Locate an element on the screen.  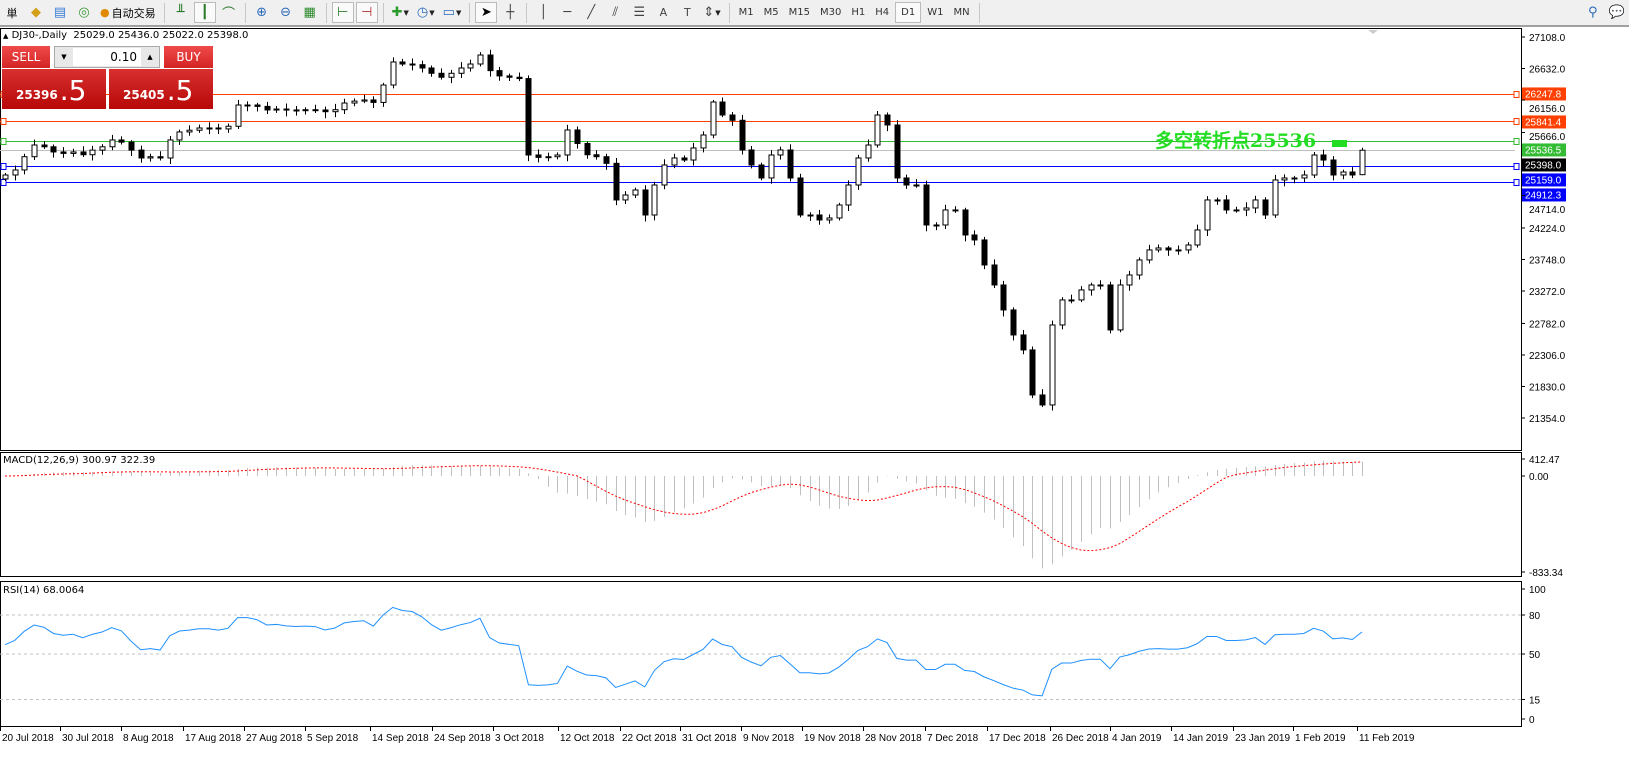
price-axis-label: 21354.0 is located at coordinates (1547, 419).